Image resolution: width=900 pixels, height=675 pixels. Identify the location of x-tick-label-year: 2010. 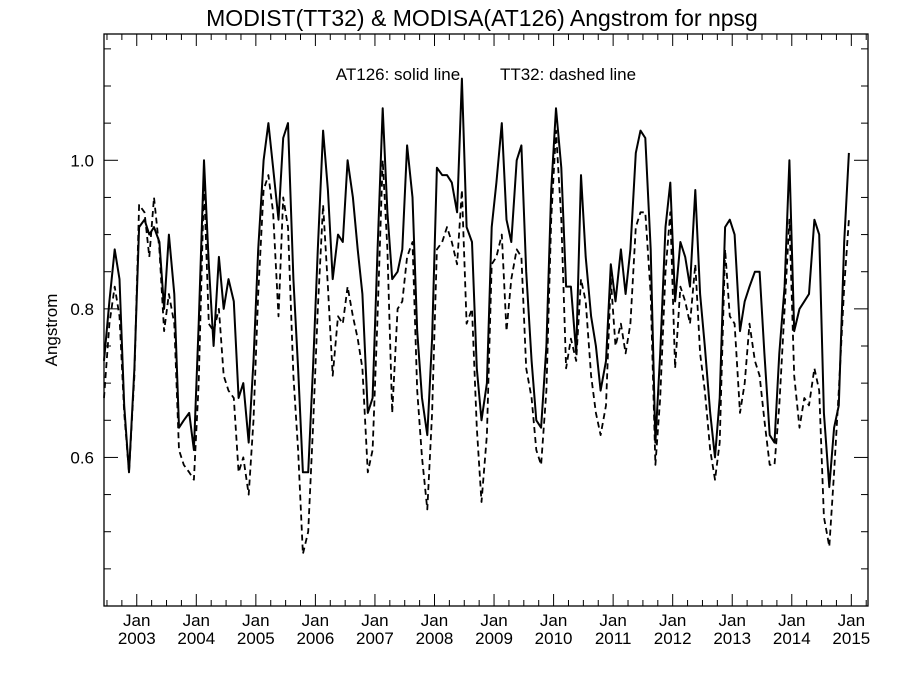
(554, 638).